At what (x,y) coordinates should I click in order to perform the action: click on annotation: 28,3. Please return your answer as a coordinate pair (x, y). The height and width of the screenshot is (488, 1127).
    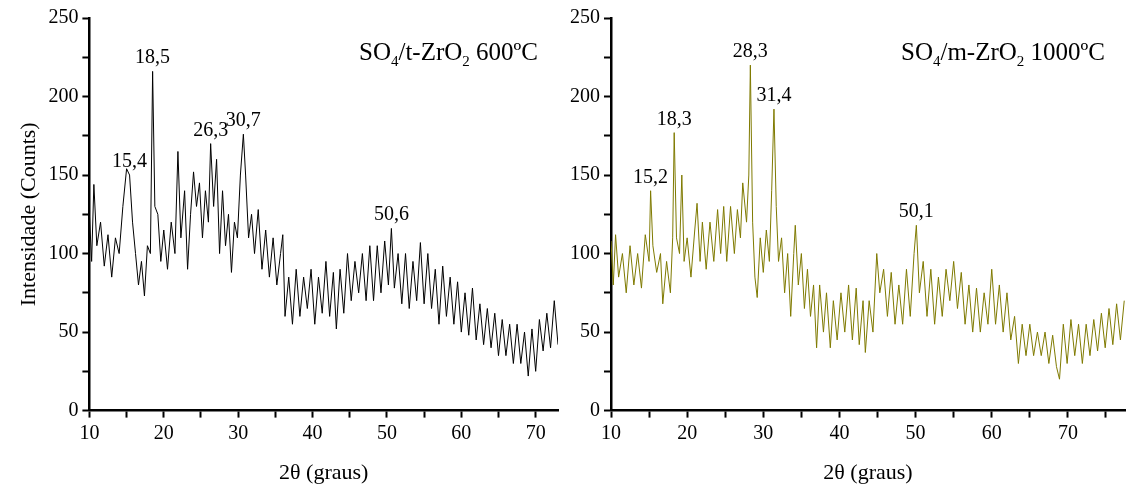
    Looking at the image, I should click on (750, 50).